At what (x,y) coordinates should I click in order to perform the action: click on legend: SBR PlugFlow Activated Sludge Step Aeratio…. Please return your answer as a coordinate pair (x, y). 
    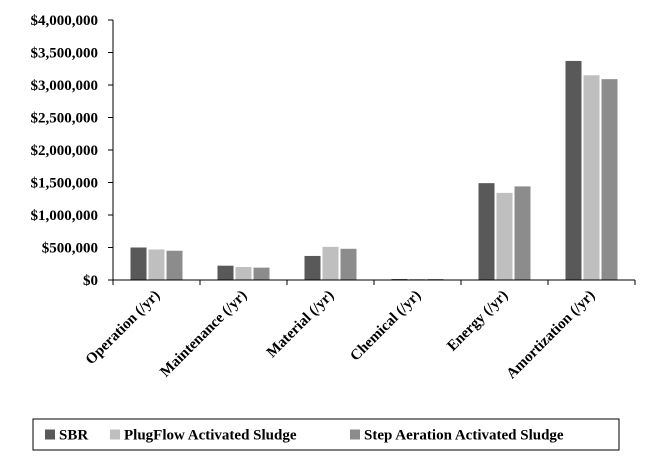
    Looking at the image, I should click on (326, 434).